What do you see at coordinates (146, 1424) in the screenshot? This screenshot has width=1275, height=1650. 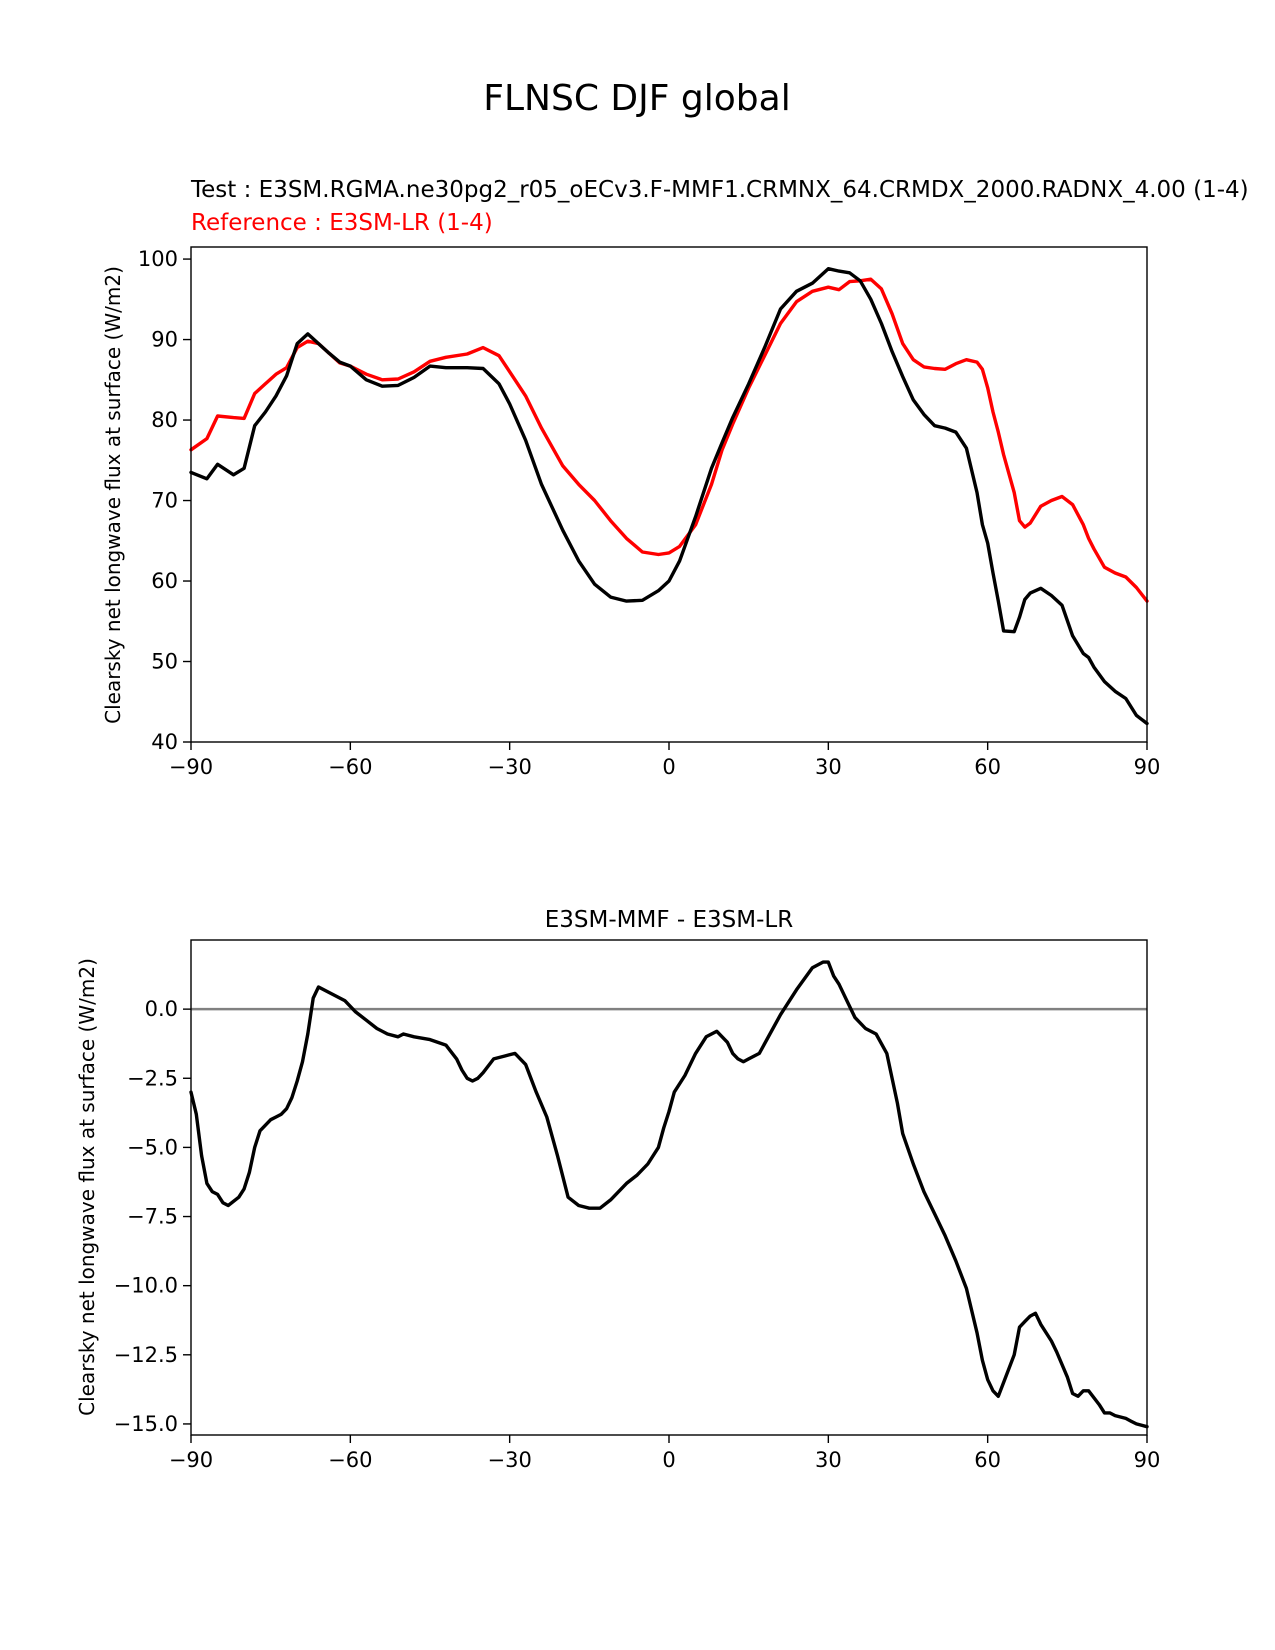 I see `bottom-y-tick-label: −15.0` at bounding box center [146, 1424].